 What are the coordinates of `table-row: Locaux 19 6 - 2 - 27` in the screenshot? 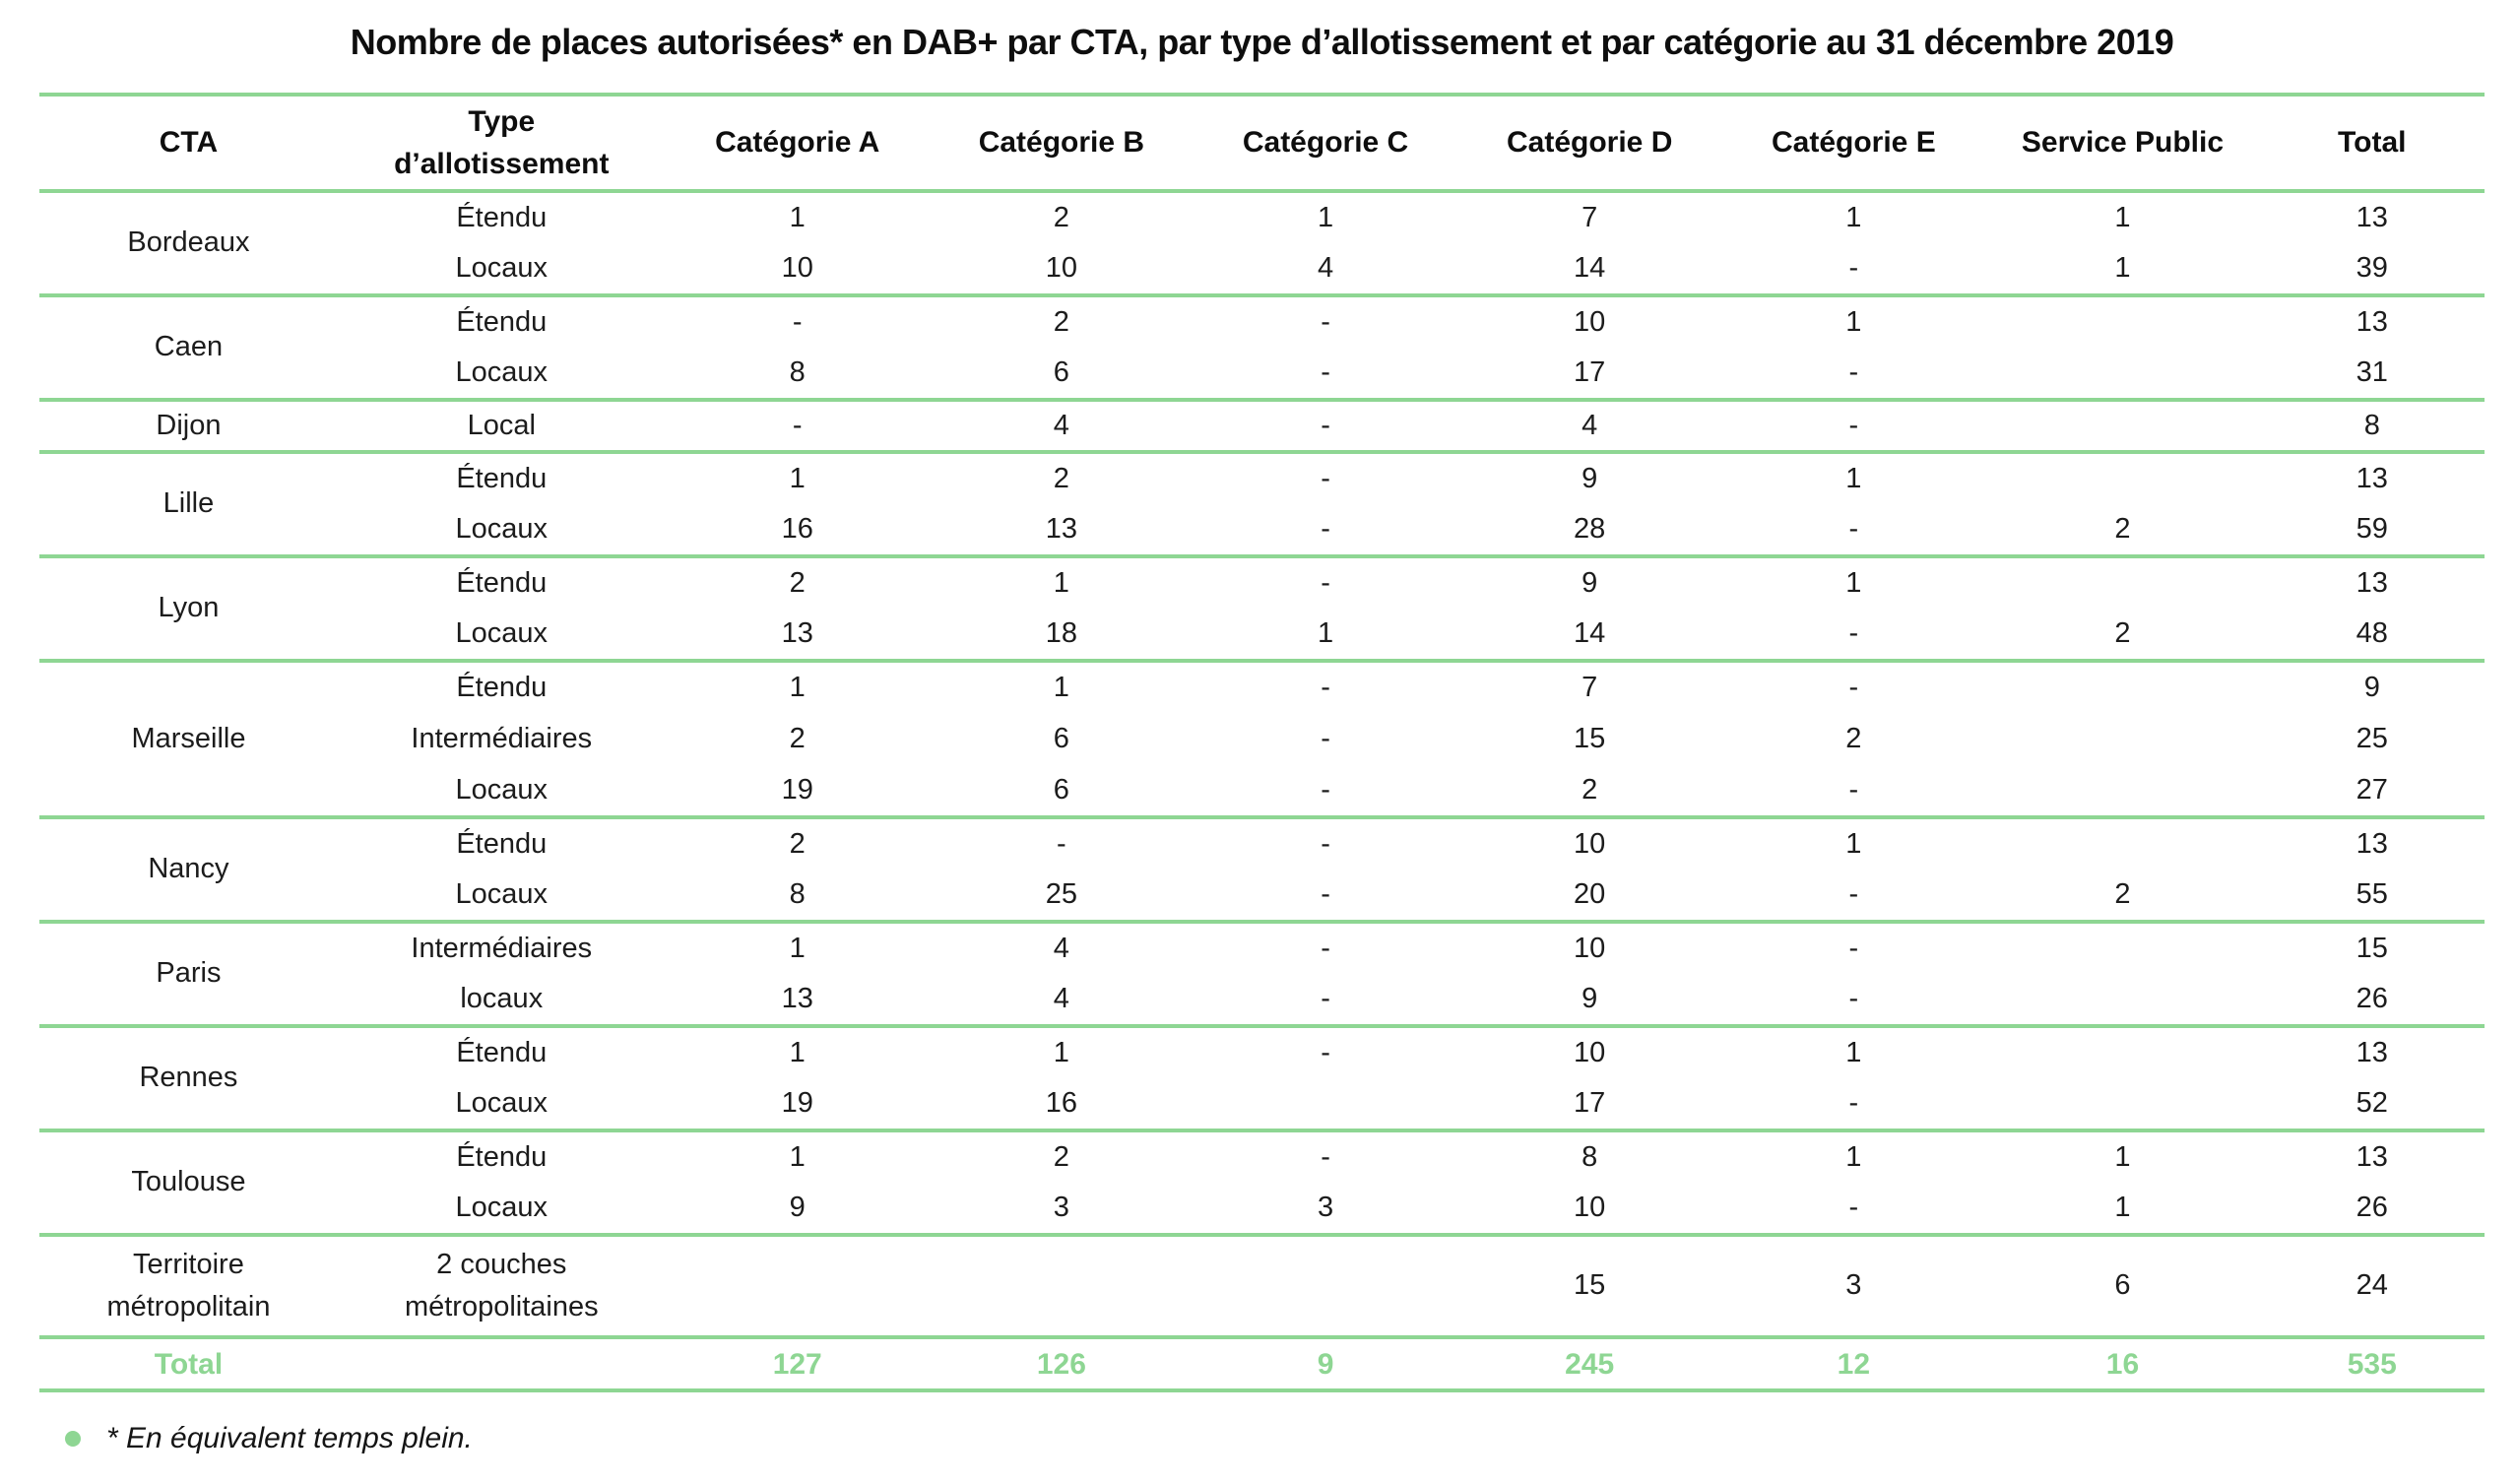 It's located at (1262, 791).